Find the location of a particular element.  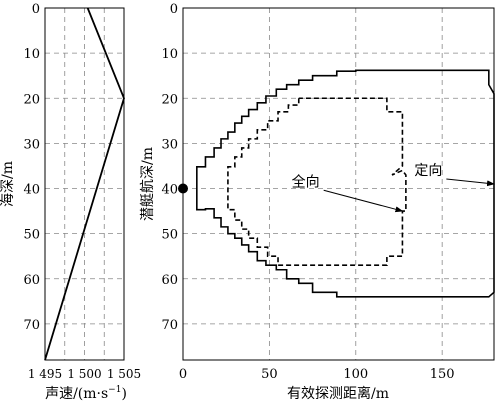

left-x-axis-label: 声速/(m·s−1) is located at coordinates (86, 393).